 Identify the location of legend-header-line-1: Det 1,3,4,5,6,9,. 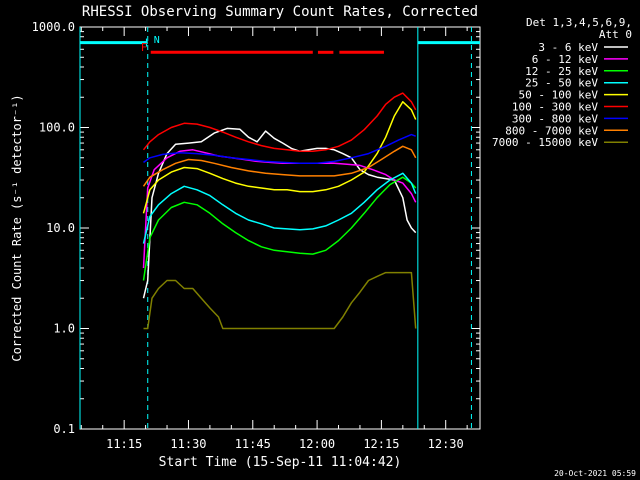
(579, 22).